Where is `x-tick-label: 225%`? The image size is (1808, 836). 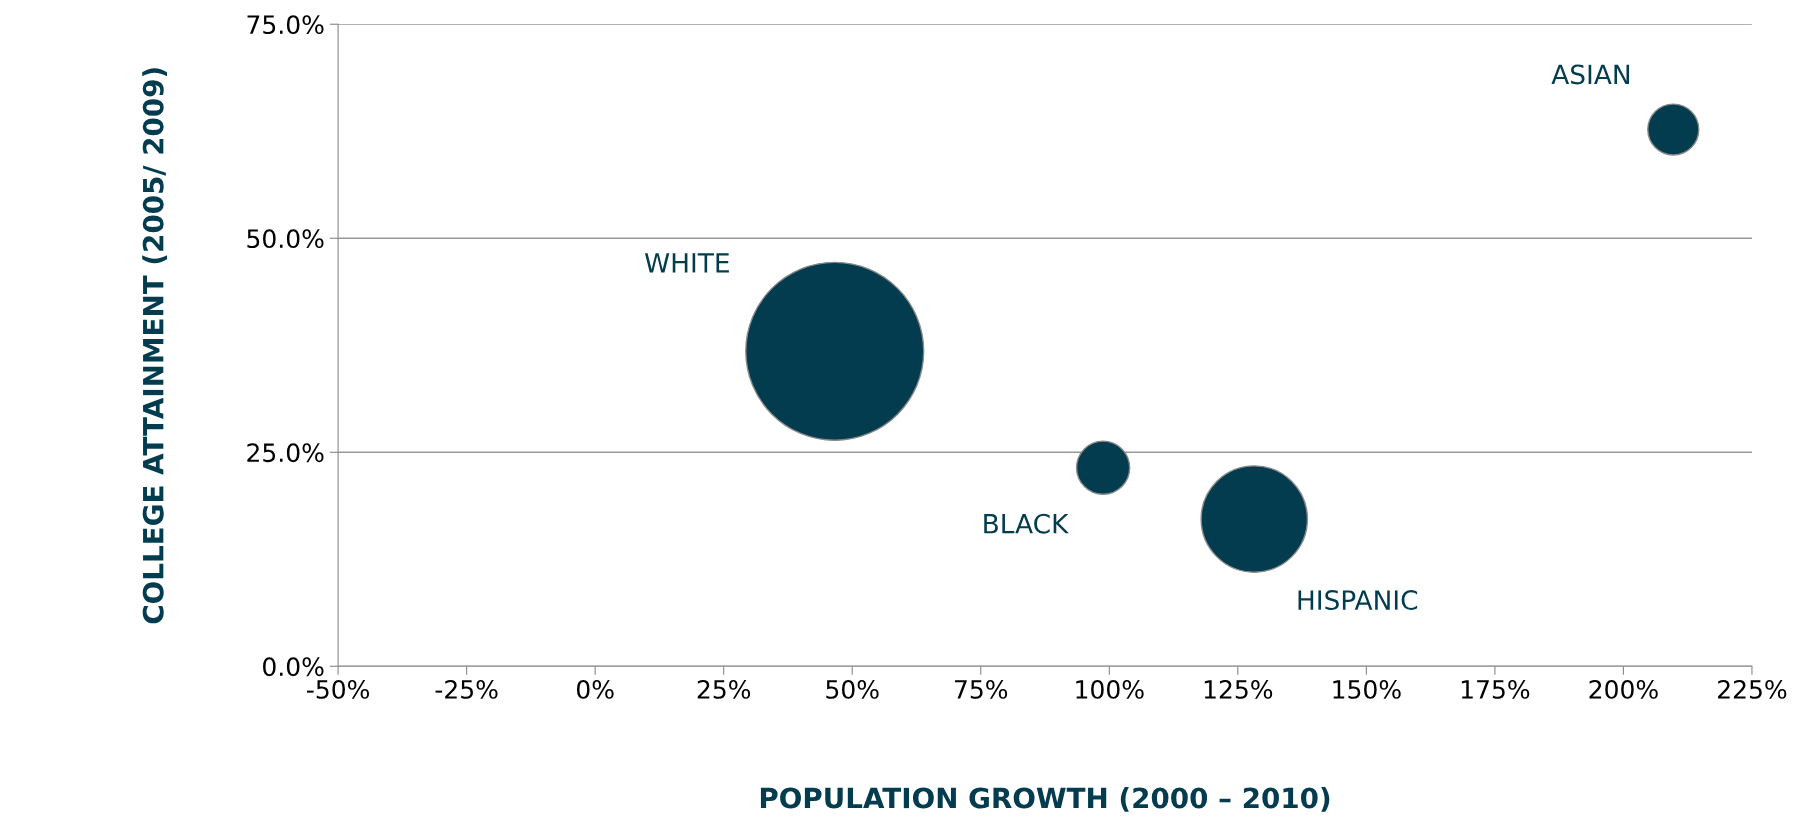
x-tick-label: 225% is located at coordinates (1752, 689).